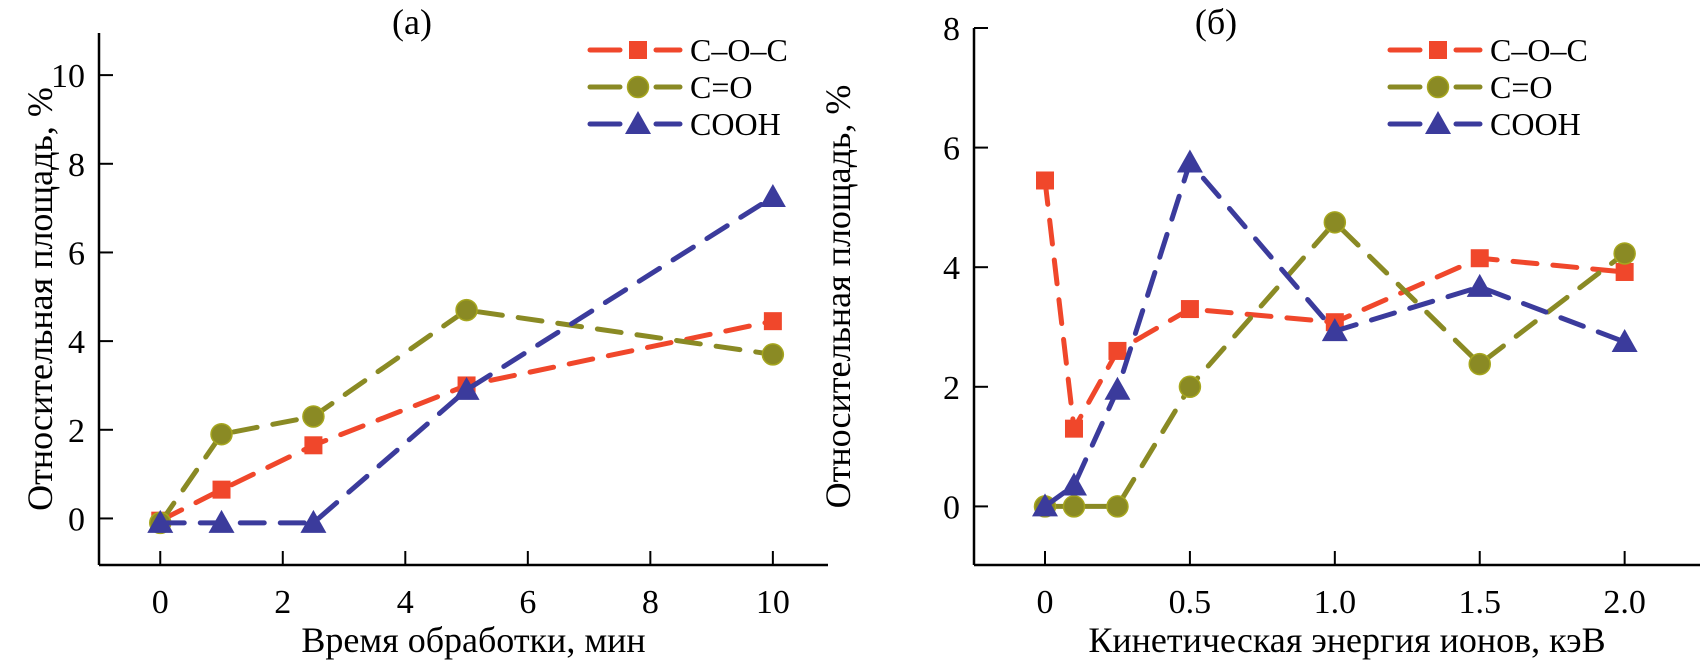  I want to click on series-c-o, so click(467, 416).